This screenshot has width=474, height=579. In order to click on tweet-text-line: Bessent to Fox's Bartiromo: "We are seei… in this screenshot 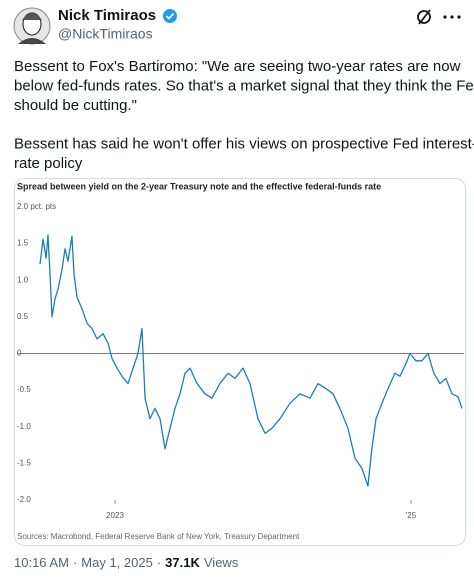, I will do `click(237, 66)`.